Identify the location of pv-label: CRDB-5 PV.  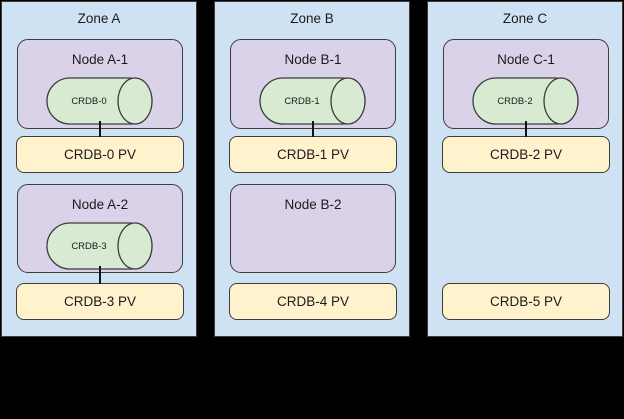
(525, 301).